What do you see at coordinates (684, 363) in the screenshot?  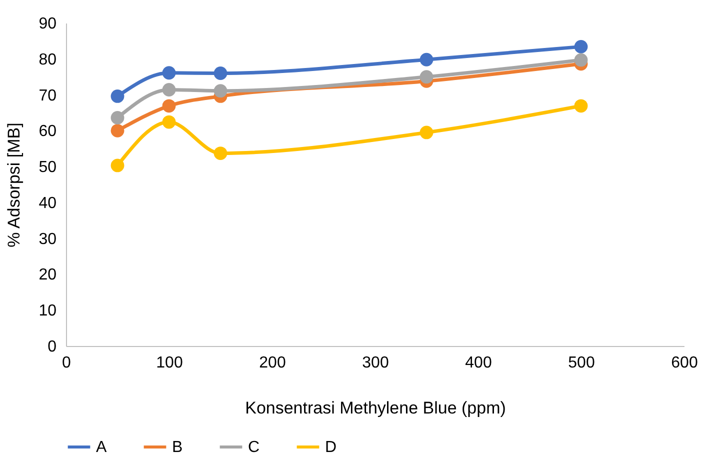 I see `x-tick-label: 600` at bounding box center [684, 363].